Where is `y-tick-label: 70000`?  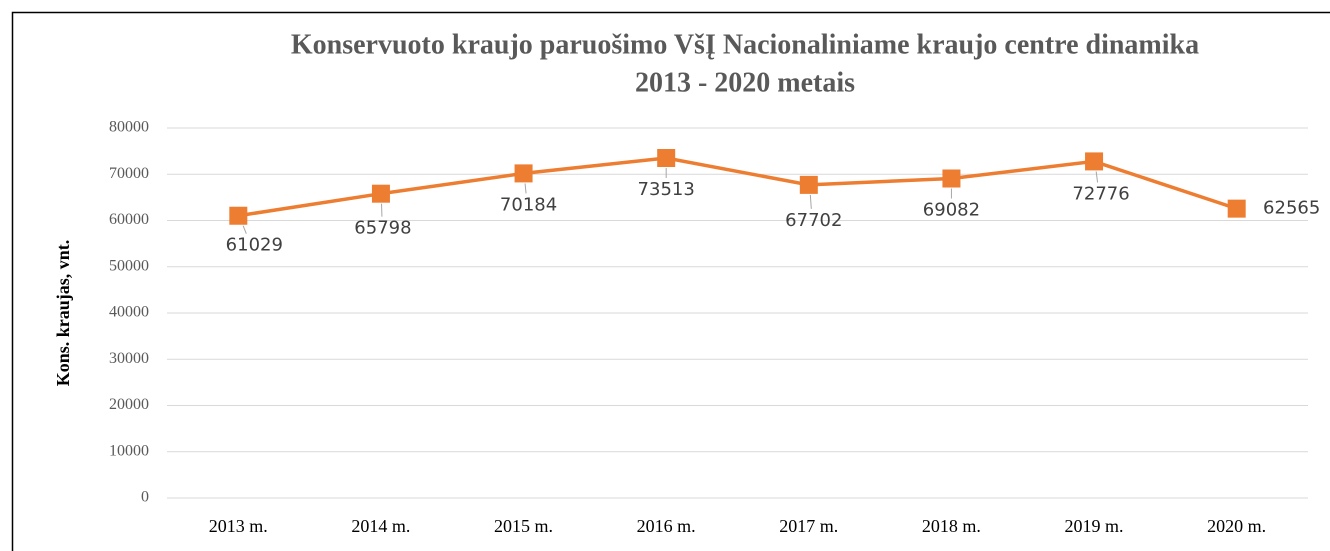
y-tick-label: 70000 is located at coordinates (129, 173).